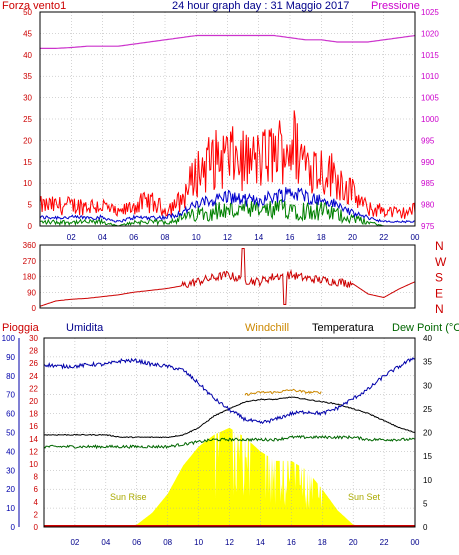  Describe the element at coordinates (10, 470) in the screenshot. I see `humidity-tick-label: 30` at that location.